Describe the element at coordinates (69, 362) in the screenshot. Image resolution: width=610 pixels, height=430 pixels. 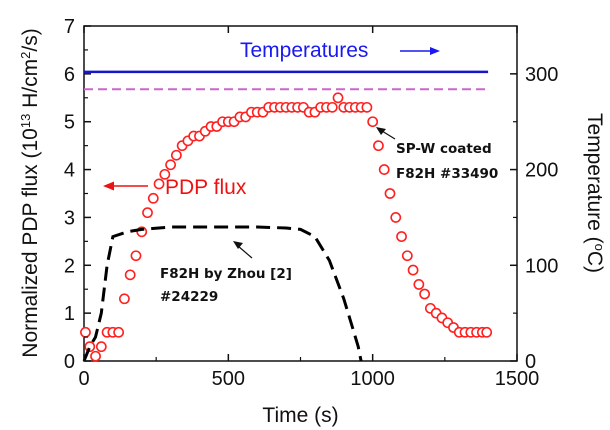
I see `y-left-tick-label: 0` at that location.